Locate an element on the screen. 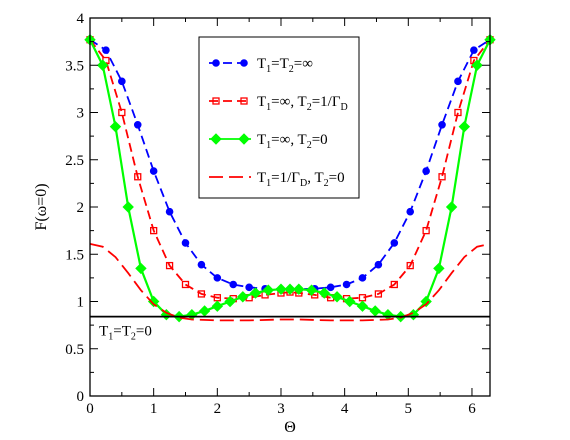 The image size is (570, 440). x-tick-label: 1 is located at coordinates (154, 409).